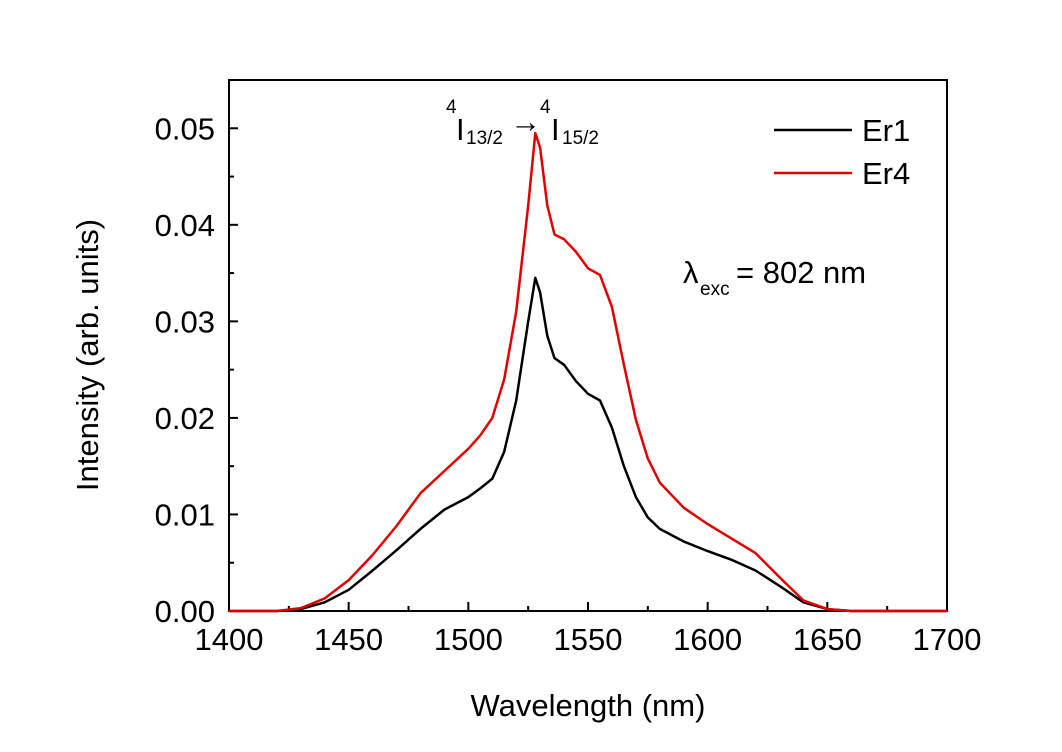  Describe the element at coordinates (588, 705) in the screenshot. I see `x-axis-title: Wavelength (nm)` at that location.